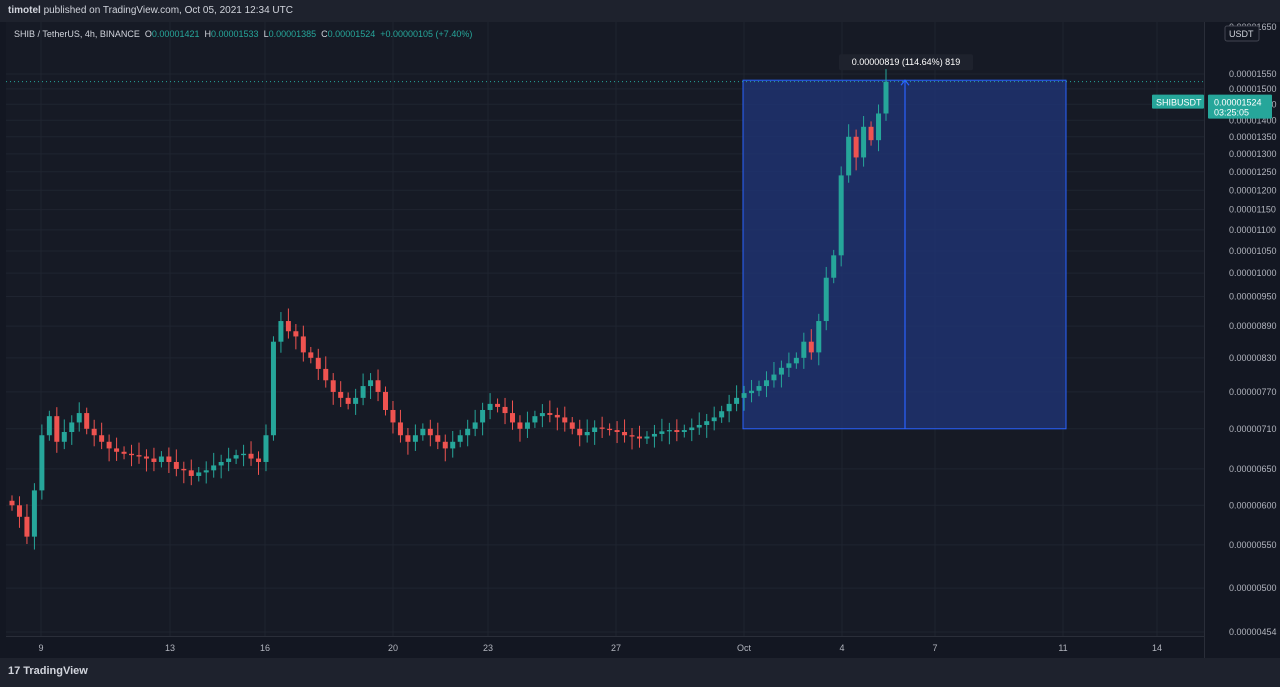 This screenshot has width=1280, height=687. Describe the element at coordinates (208, 34) in the screenshot. I see `legend-high-label: H` at that location.